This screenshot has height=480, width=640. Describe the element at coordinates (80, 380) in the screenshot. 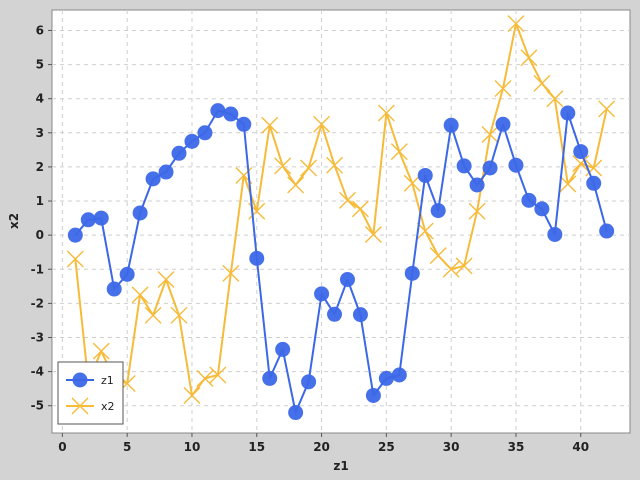

I see `legend-marker-z1` at that location.